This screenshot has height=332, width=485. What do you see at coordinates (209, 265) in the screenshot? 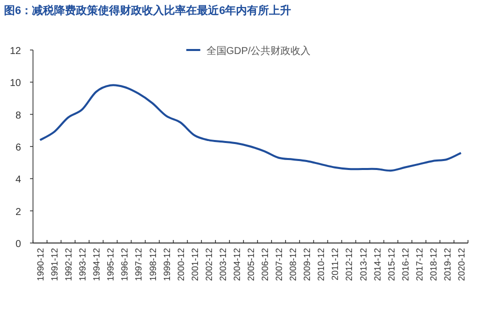
I see `x-tick-label: 2002-12` at bounding box center [209, 265].